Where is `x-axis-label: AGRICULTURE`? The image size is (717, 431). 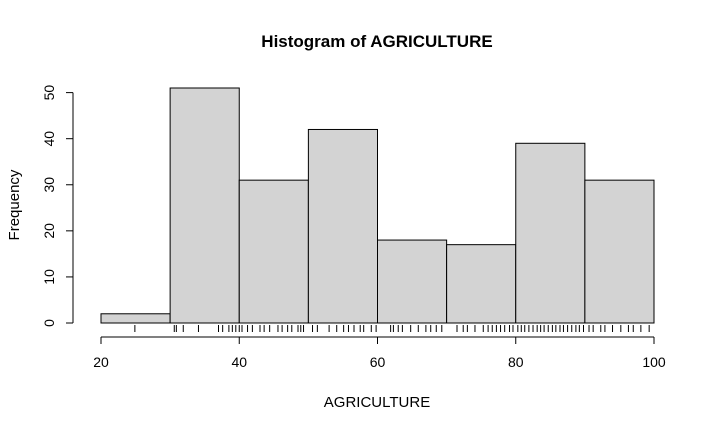
x-axis-label: AGRICULTURE is located at coordinates (377, 402).